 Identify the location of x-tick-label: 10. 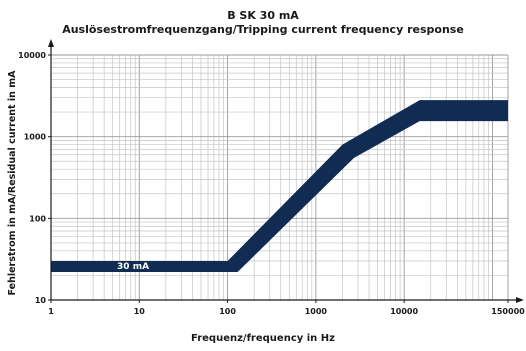
(140, 311).